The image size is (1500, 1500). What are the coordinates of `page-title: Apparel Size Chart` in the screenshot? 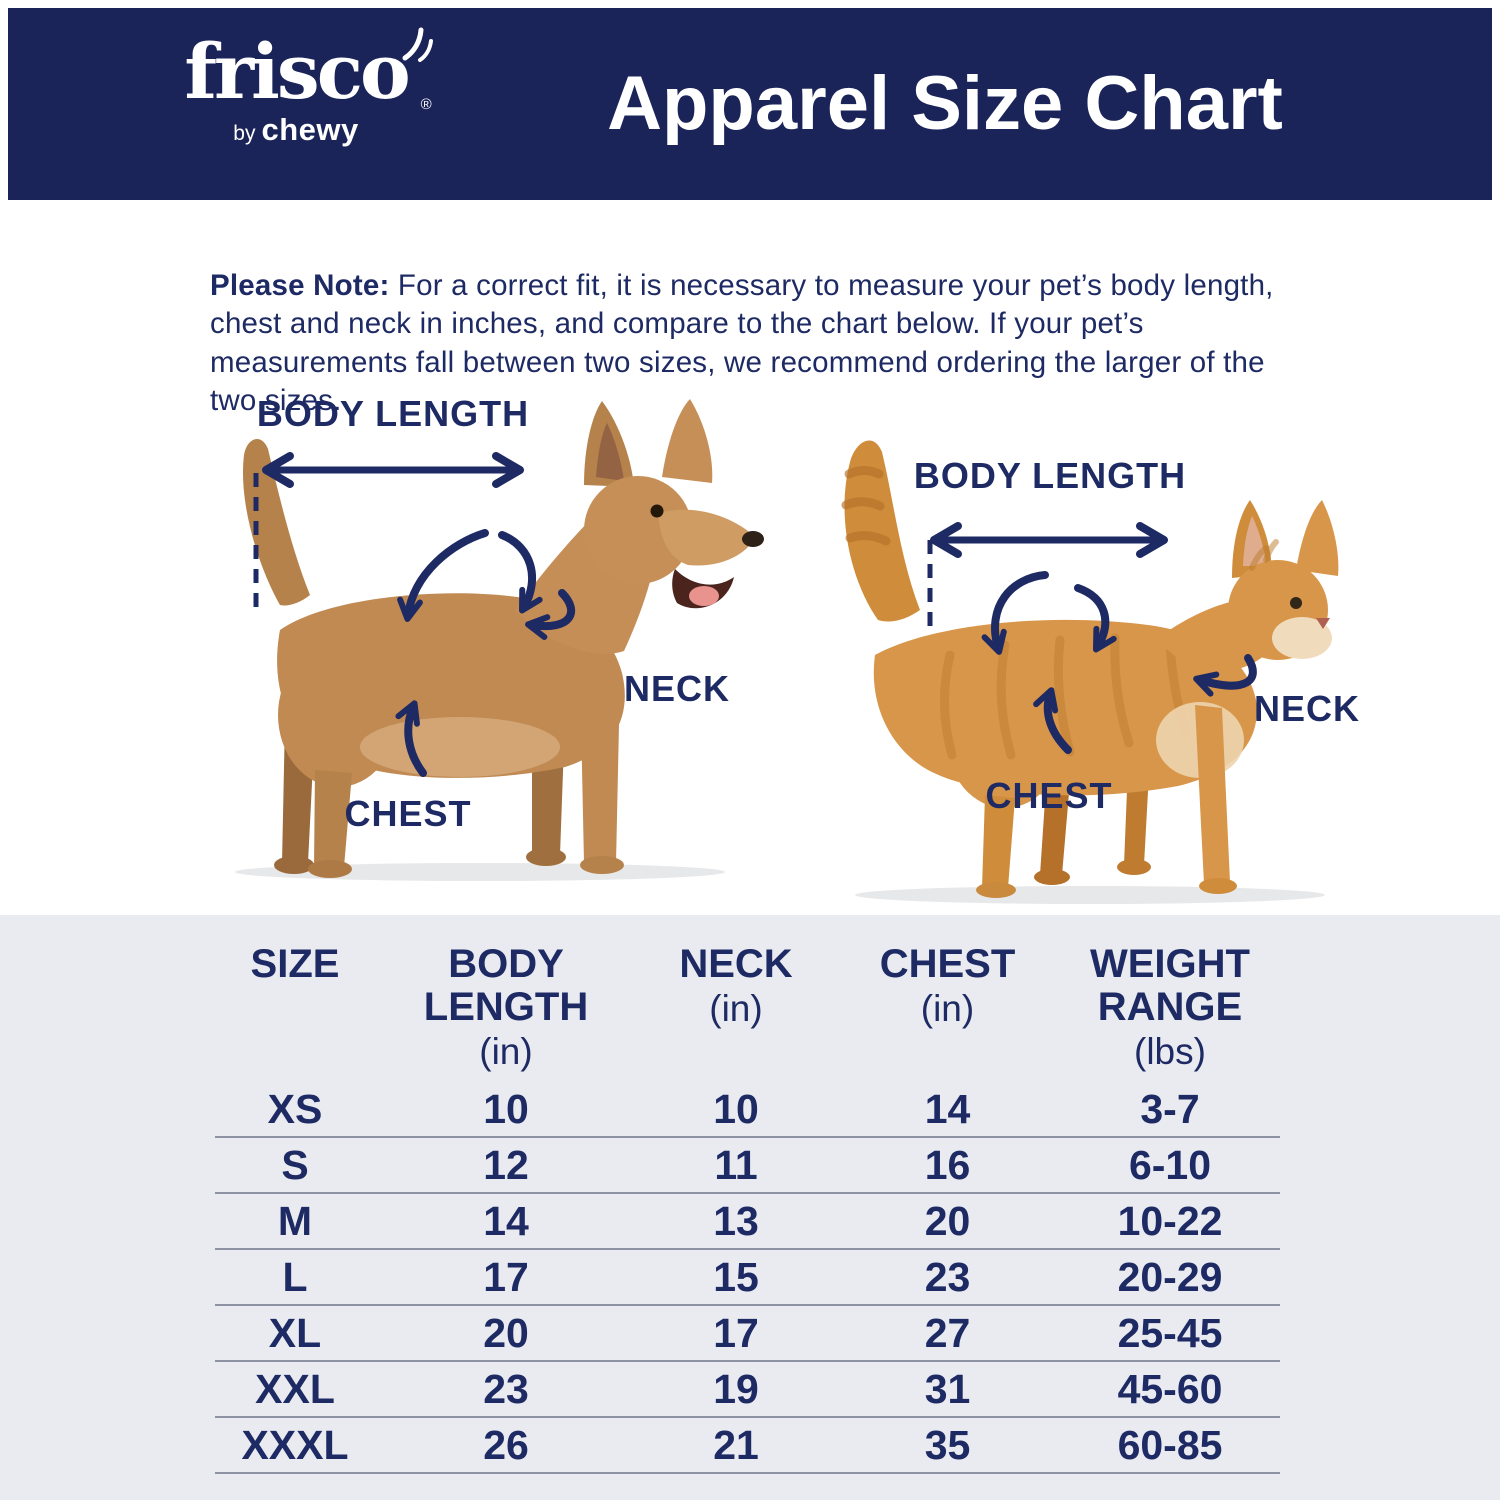 It's located at (945, 103).